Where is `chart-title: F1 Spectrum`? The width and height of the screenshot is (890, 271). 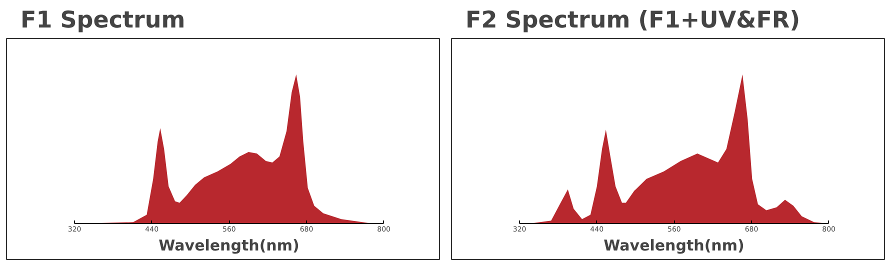
chart-title: F1 Spectrum is located at coordinates (103, 21).